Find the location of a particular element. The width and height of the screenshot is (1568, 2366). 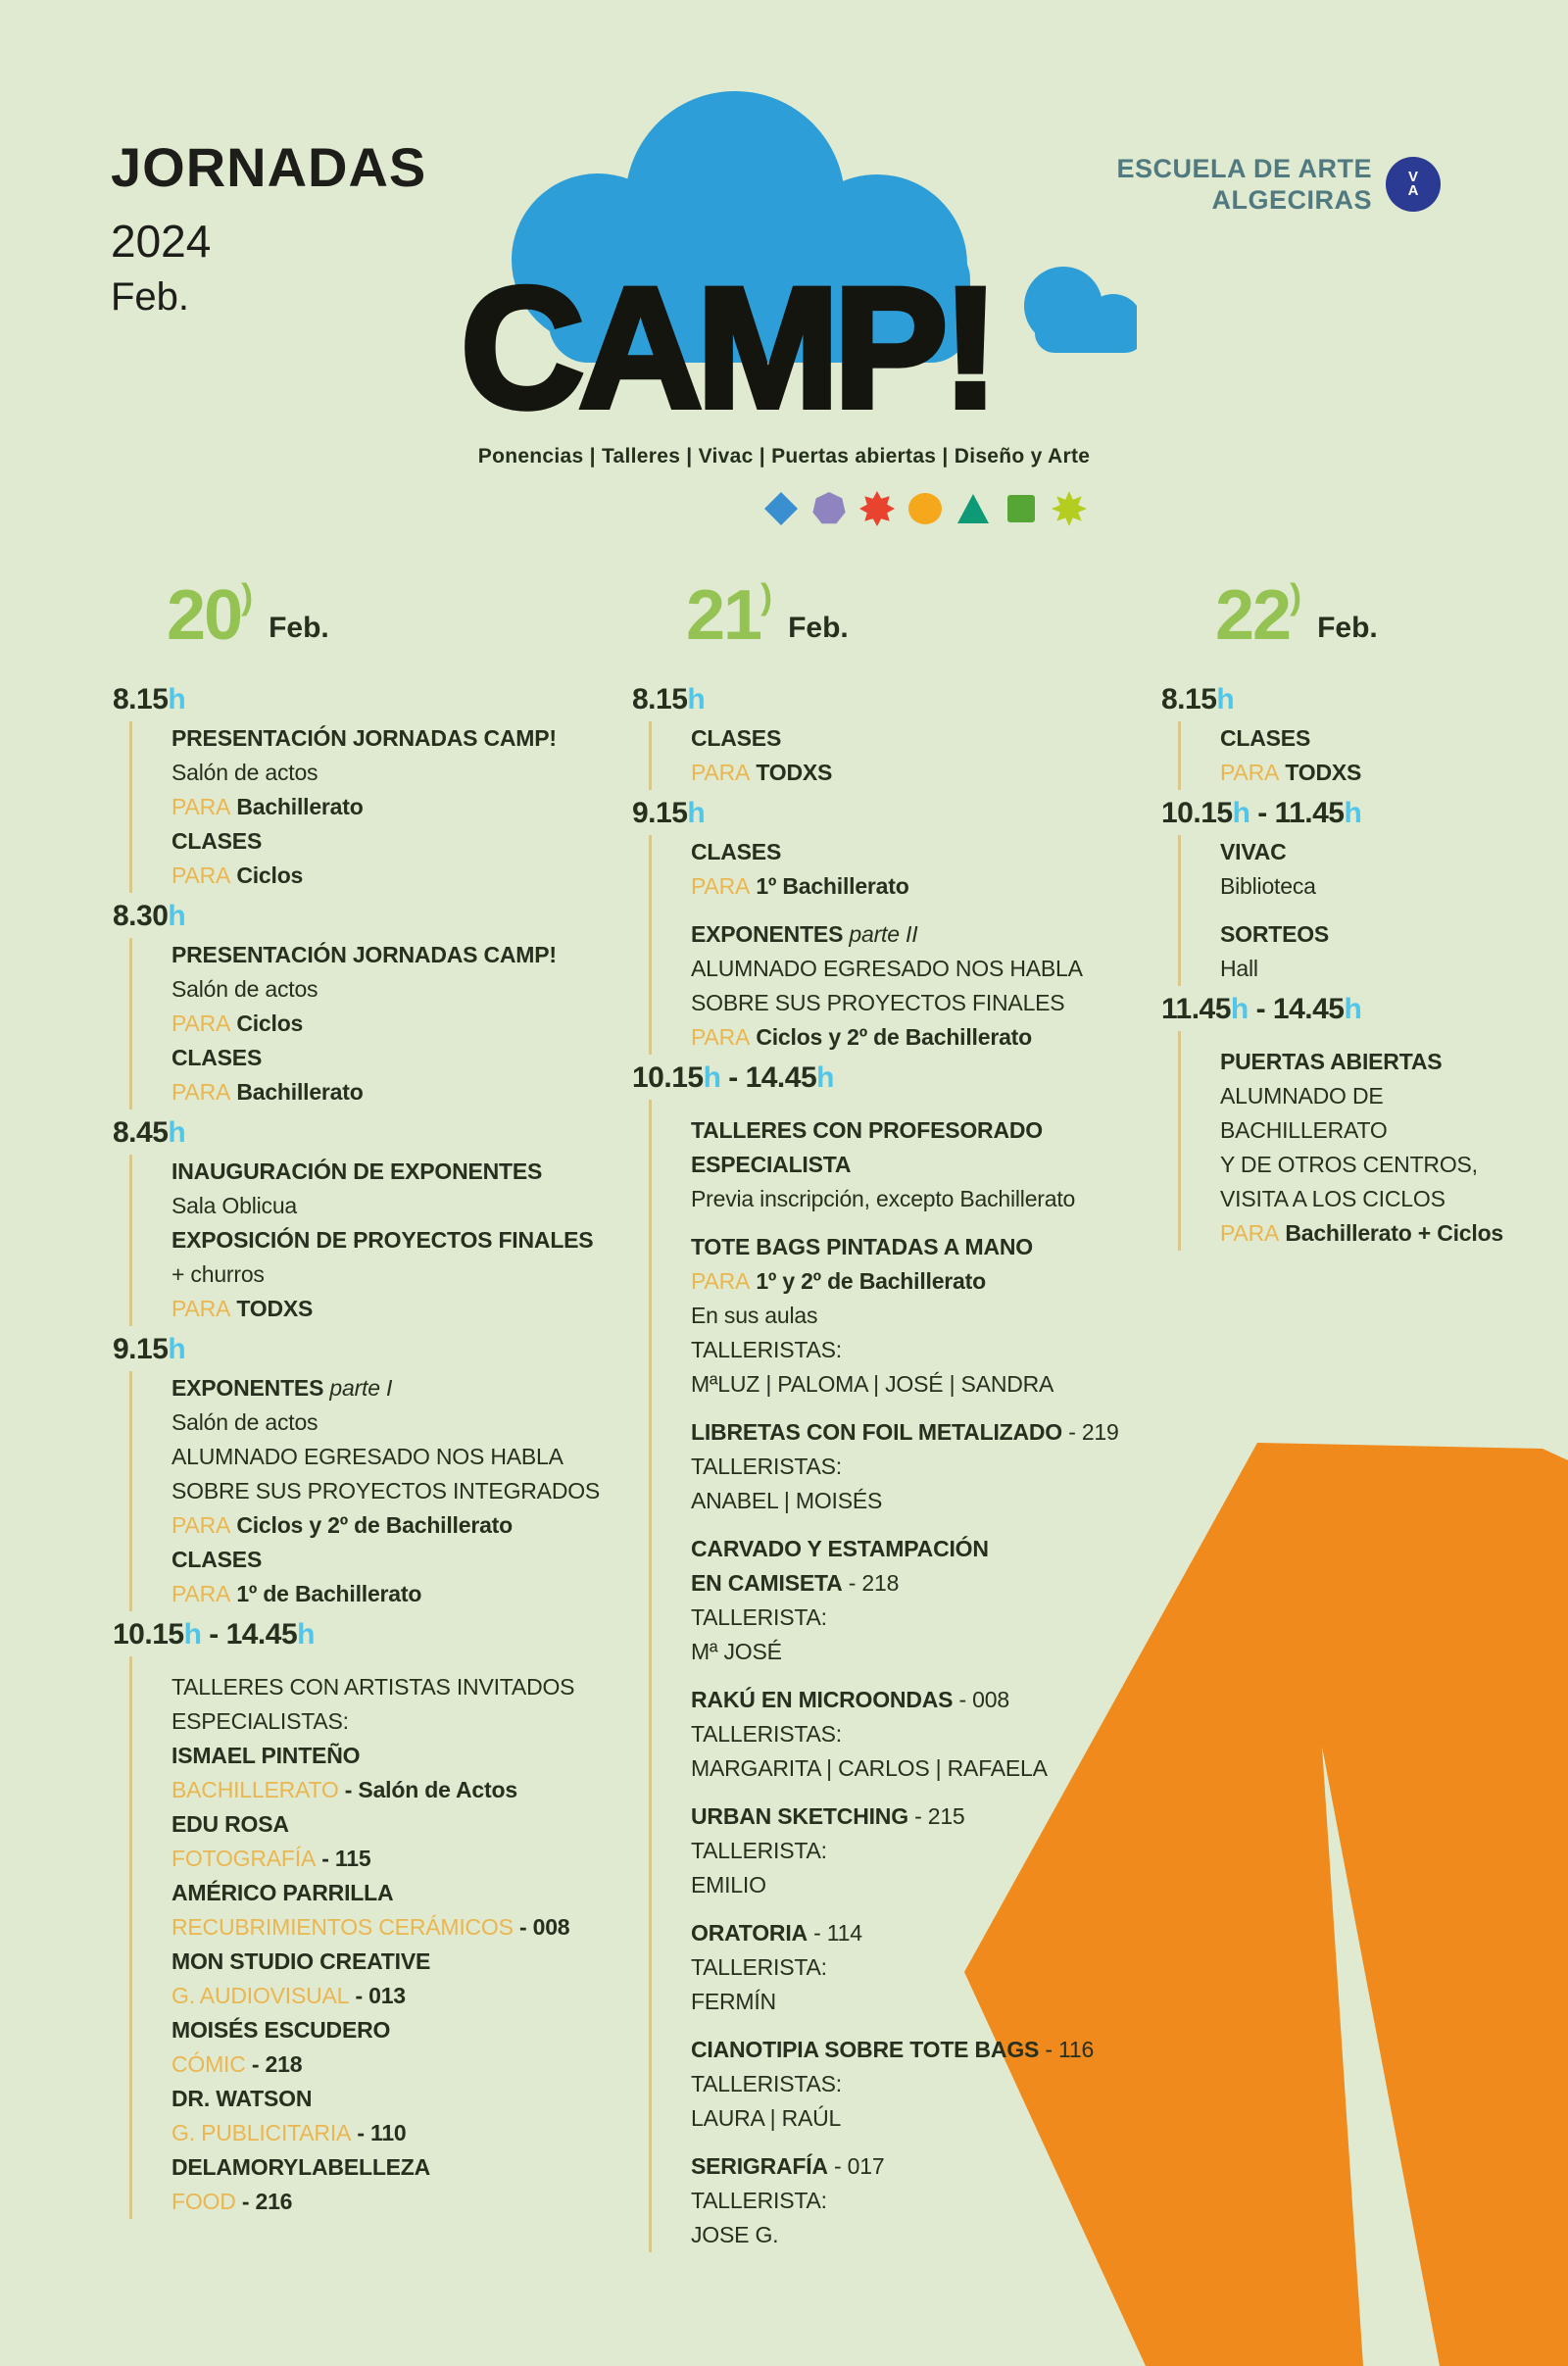

event-title: CARVADO Y ESTAMPACIÓN is located at coordinates (840, 1548).